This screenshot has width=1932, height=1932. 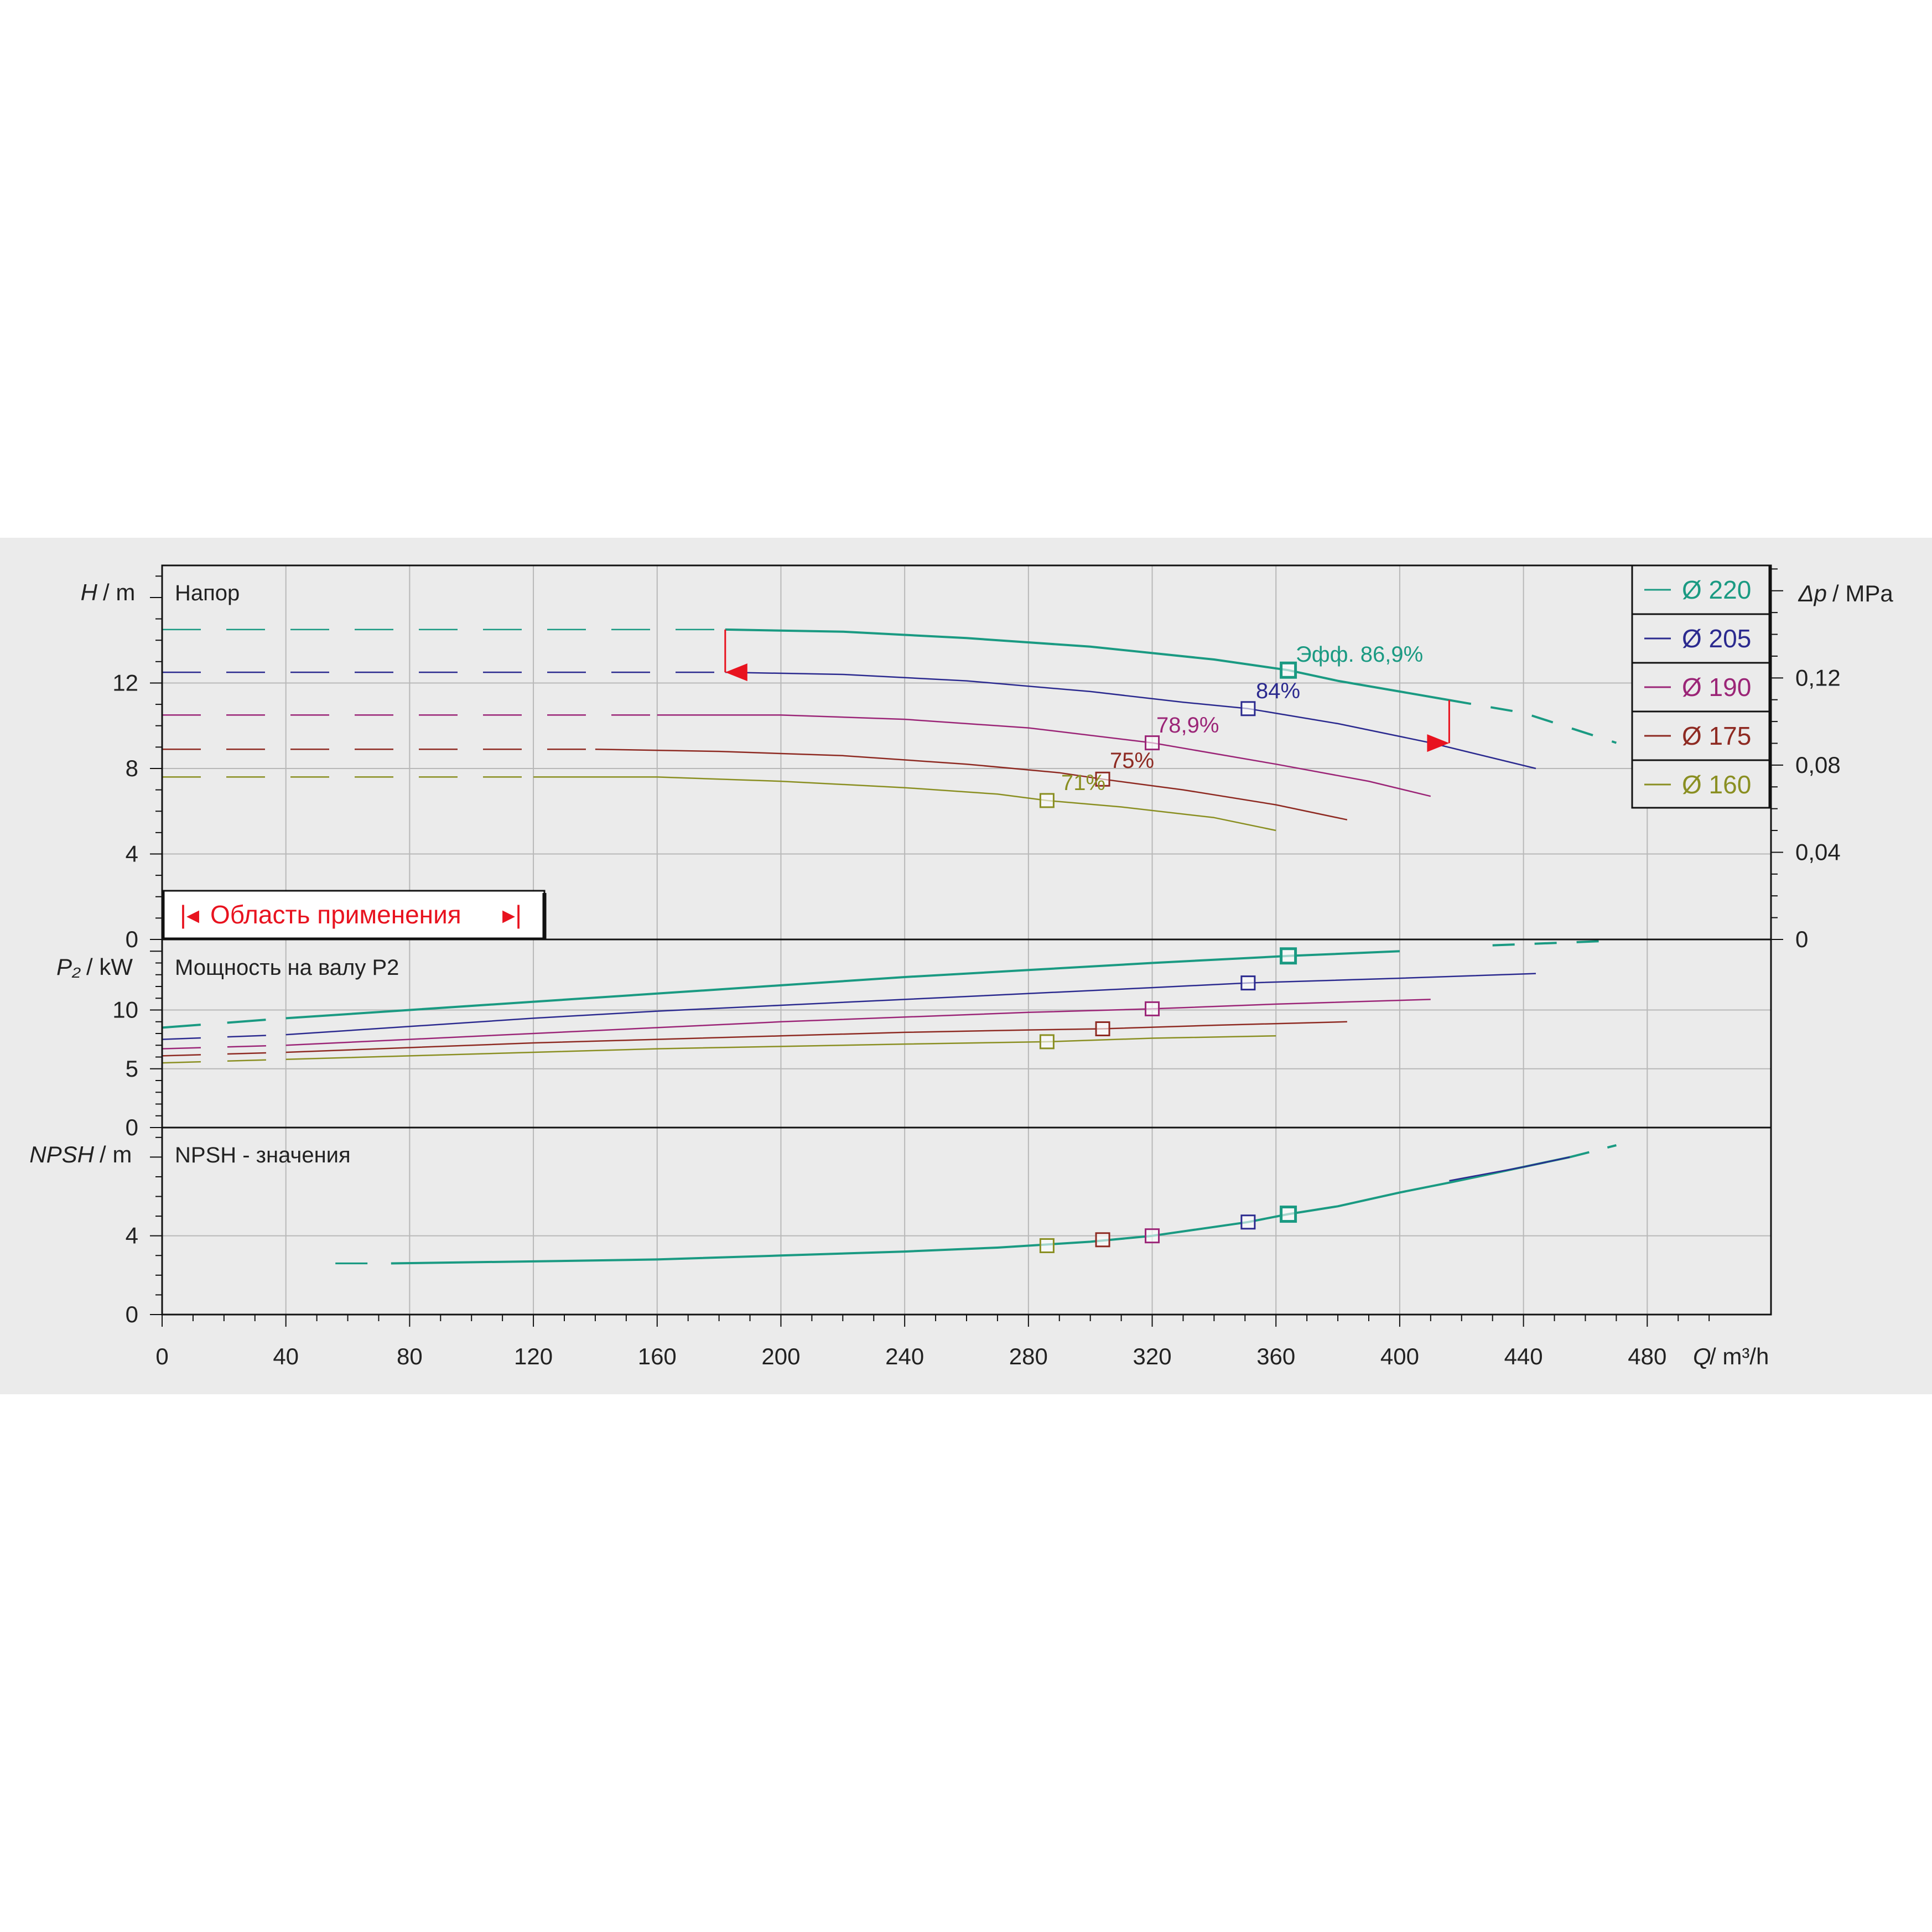 I want to click on legend-label-d190: Ø 190, so click(x=1716, y=688).